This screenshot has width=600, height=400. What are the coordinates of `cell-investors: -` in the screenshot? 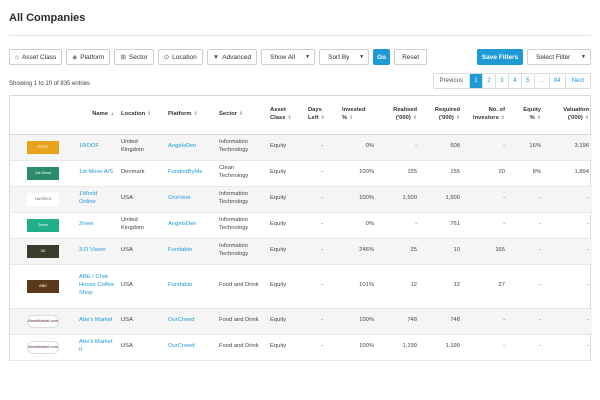 It's located at (485, 225).